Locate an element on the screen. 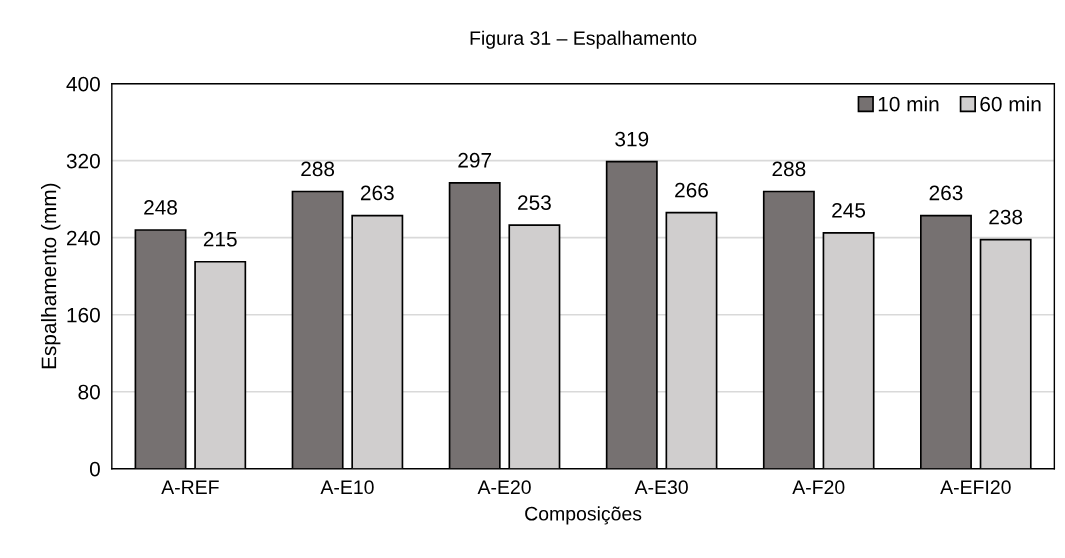 This screenshot has width=1065, height=558. data-label: 297 is located at coordinates (475, 160).